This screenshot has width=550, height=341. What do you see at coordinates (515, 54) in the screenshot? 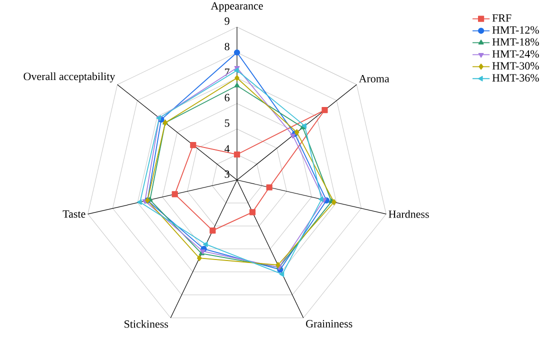
I see `legend-label: HMT-24%` at bounding box center [515, 54].